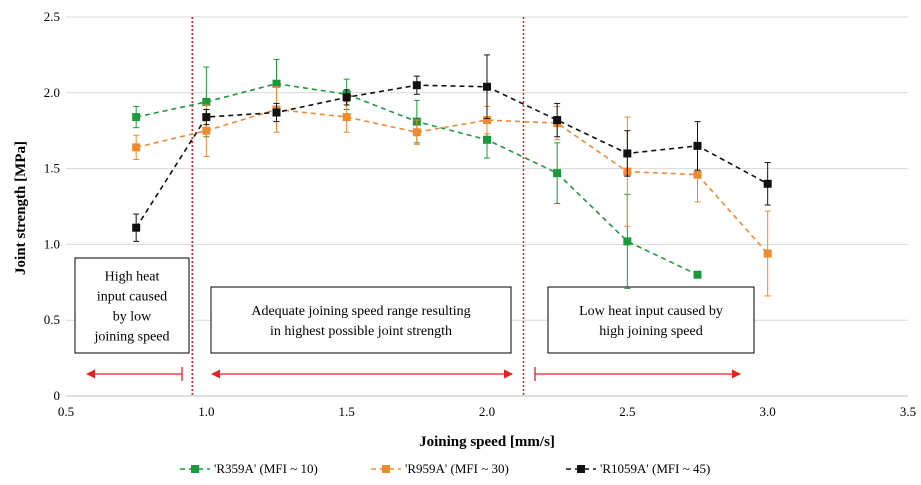  Describe the element at coordinates (21, 208) in the screenshot. I see `y-axis-title: Joint strength [MPa]` at that location.